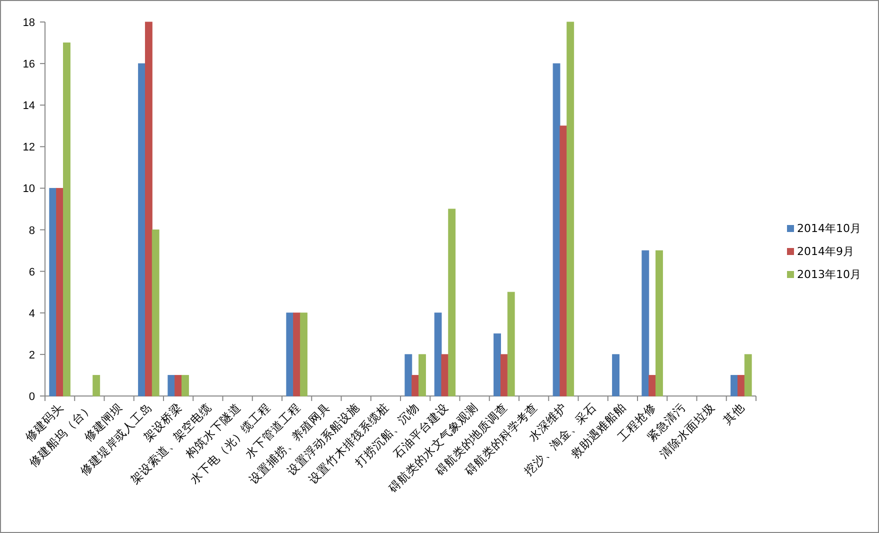  Describe the element at coordinates (28, 189) in the screenshot. I see `y-tick-label: 10` at that location.